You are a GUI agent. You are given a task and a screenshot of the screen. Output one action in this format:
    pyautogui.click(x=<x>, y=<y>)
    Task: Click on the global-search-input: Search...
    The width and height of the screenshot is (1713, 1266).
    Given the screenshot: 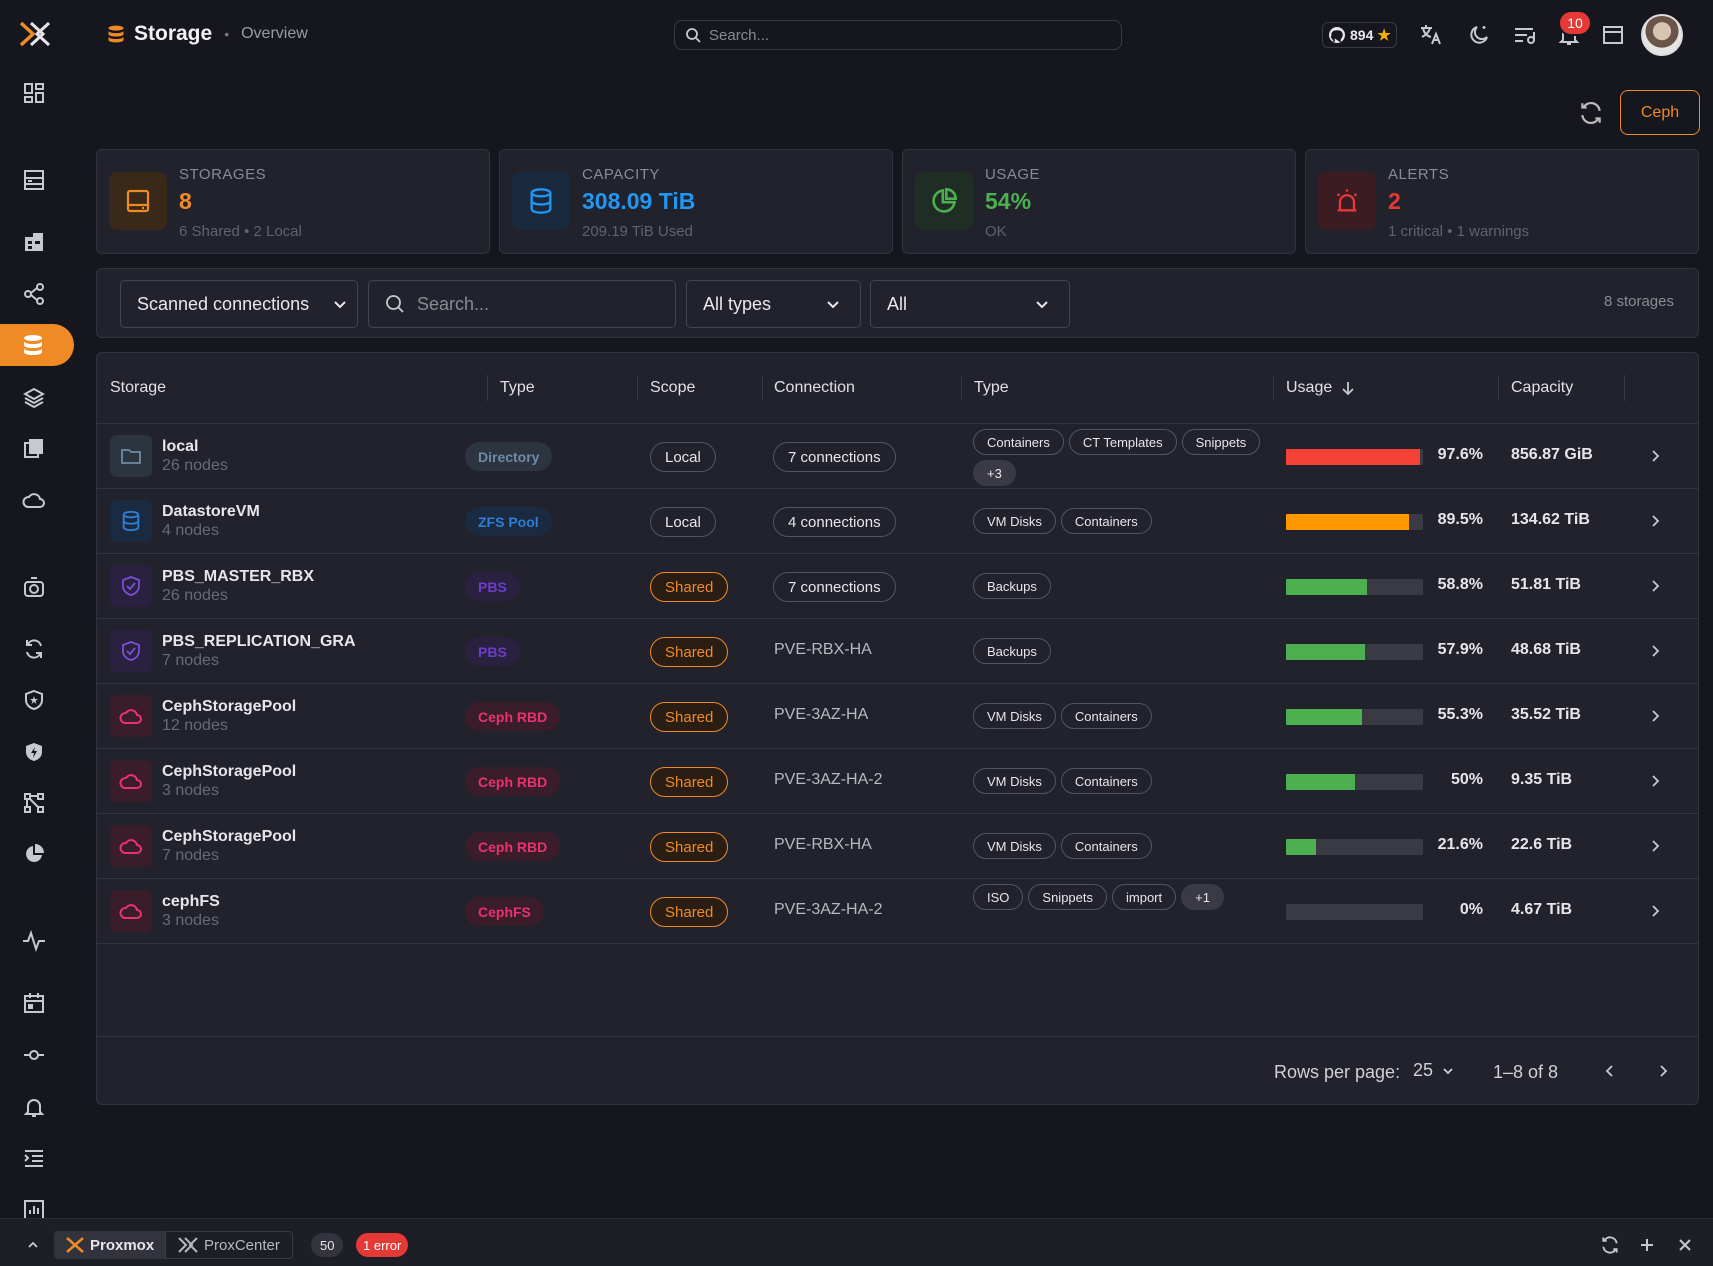 What is the action you would take?
    pyautogui.click(x=898, y=35)
    